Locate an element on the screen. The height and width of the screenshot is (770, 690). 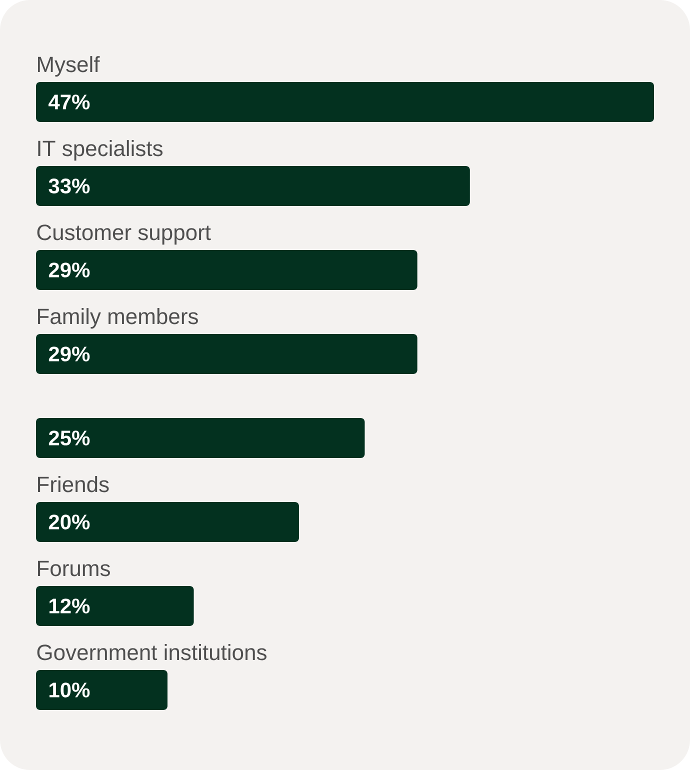
y-tick-label: Government institutions is located at coordinates (151, 652).